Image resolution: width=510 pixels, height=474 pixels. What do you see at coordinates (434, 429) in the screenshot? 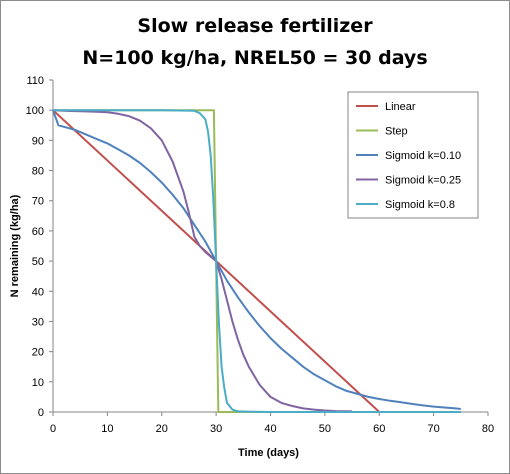
I see `x-tick-label: 70` at bounding box center [434, 429].